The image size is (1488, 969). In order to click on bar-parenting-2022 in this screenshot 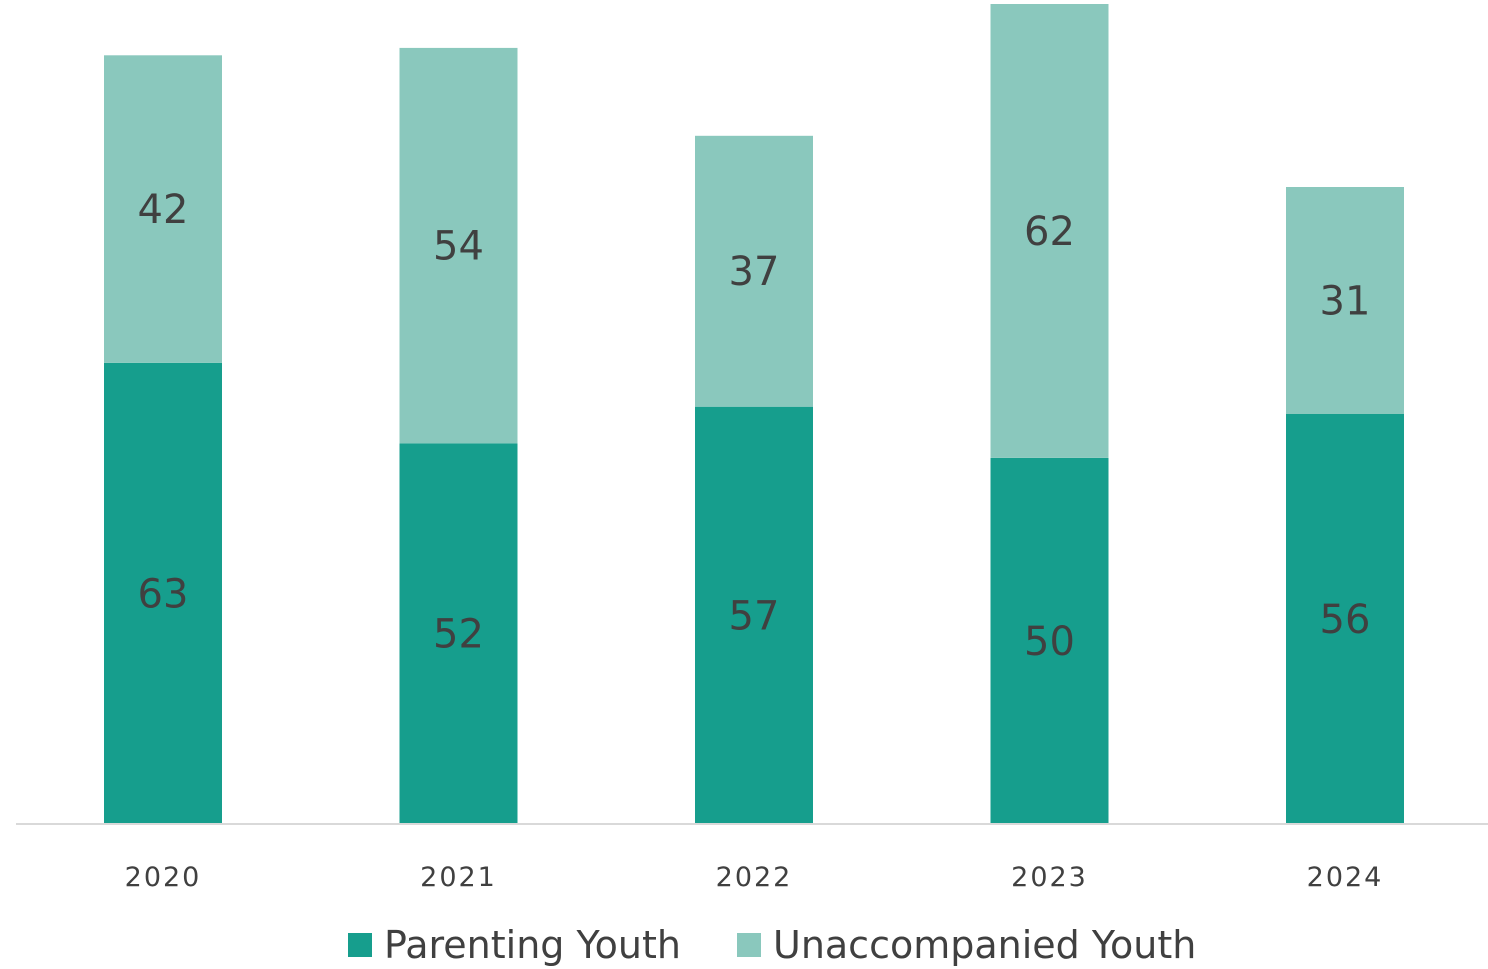, I will do `click(754, 615)`.